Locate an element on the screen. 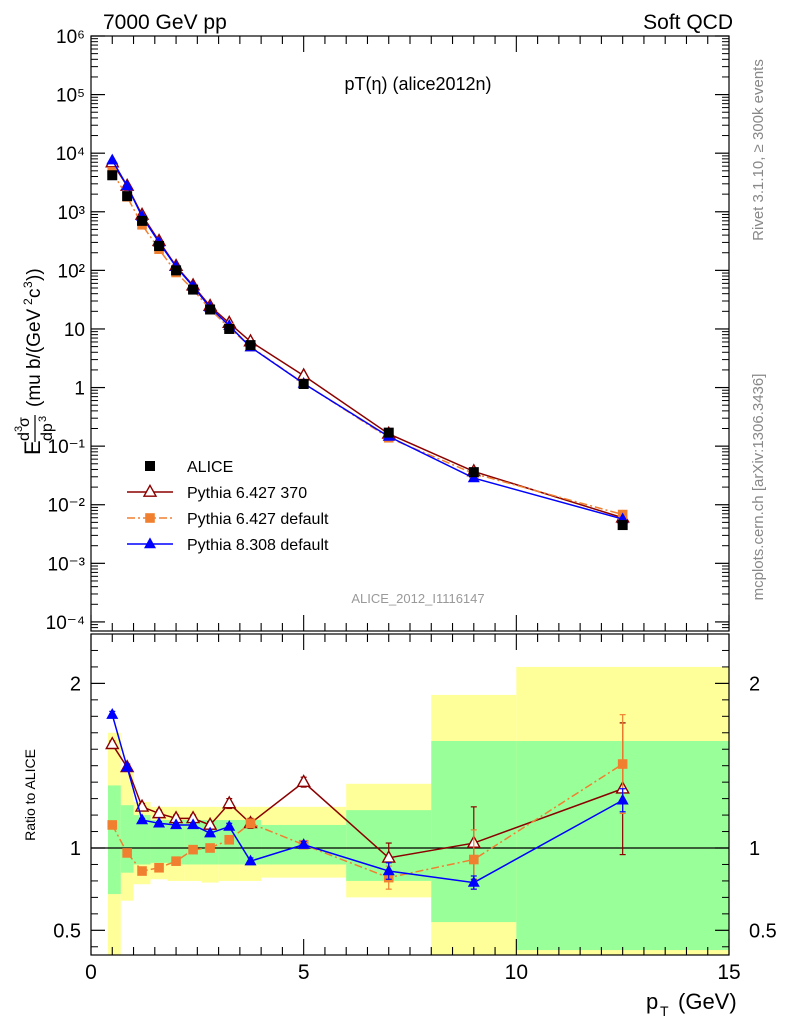 The image size is (786, 1024). ratio-series-pythia-8-308-default is located at coordinates (367, 799).